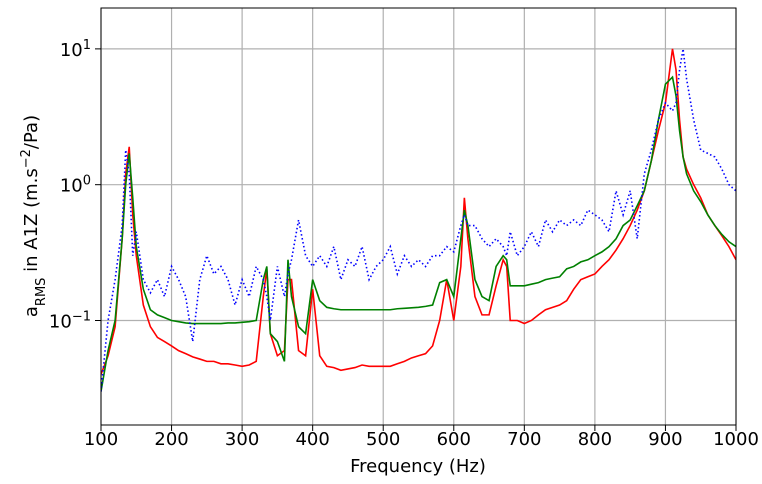 The width and height of the screenshot is (762, 484). I want to click on y-tick-label: 10⁰, so click(75, 185).